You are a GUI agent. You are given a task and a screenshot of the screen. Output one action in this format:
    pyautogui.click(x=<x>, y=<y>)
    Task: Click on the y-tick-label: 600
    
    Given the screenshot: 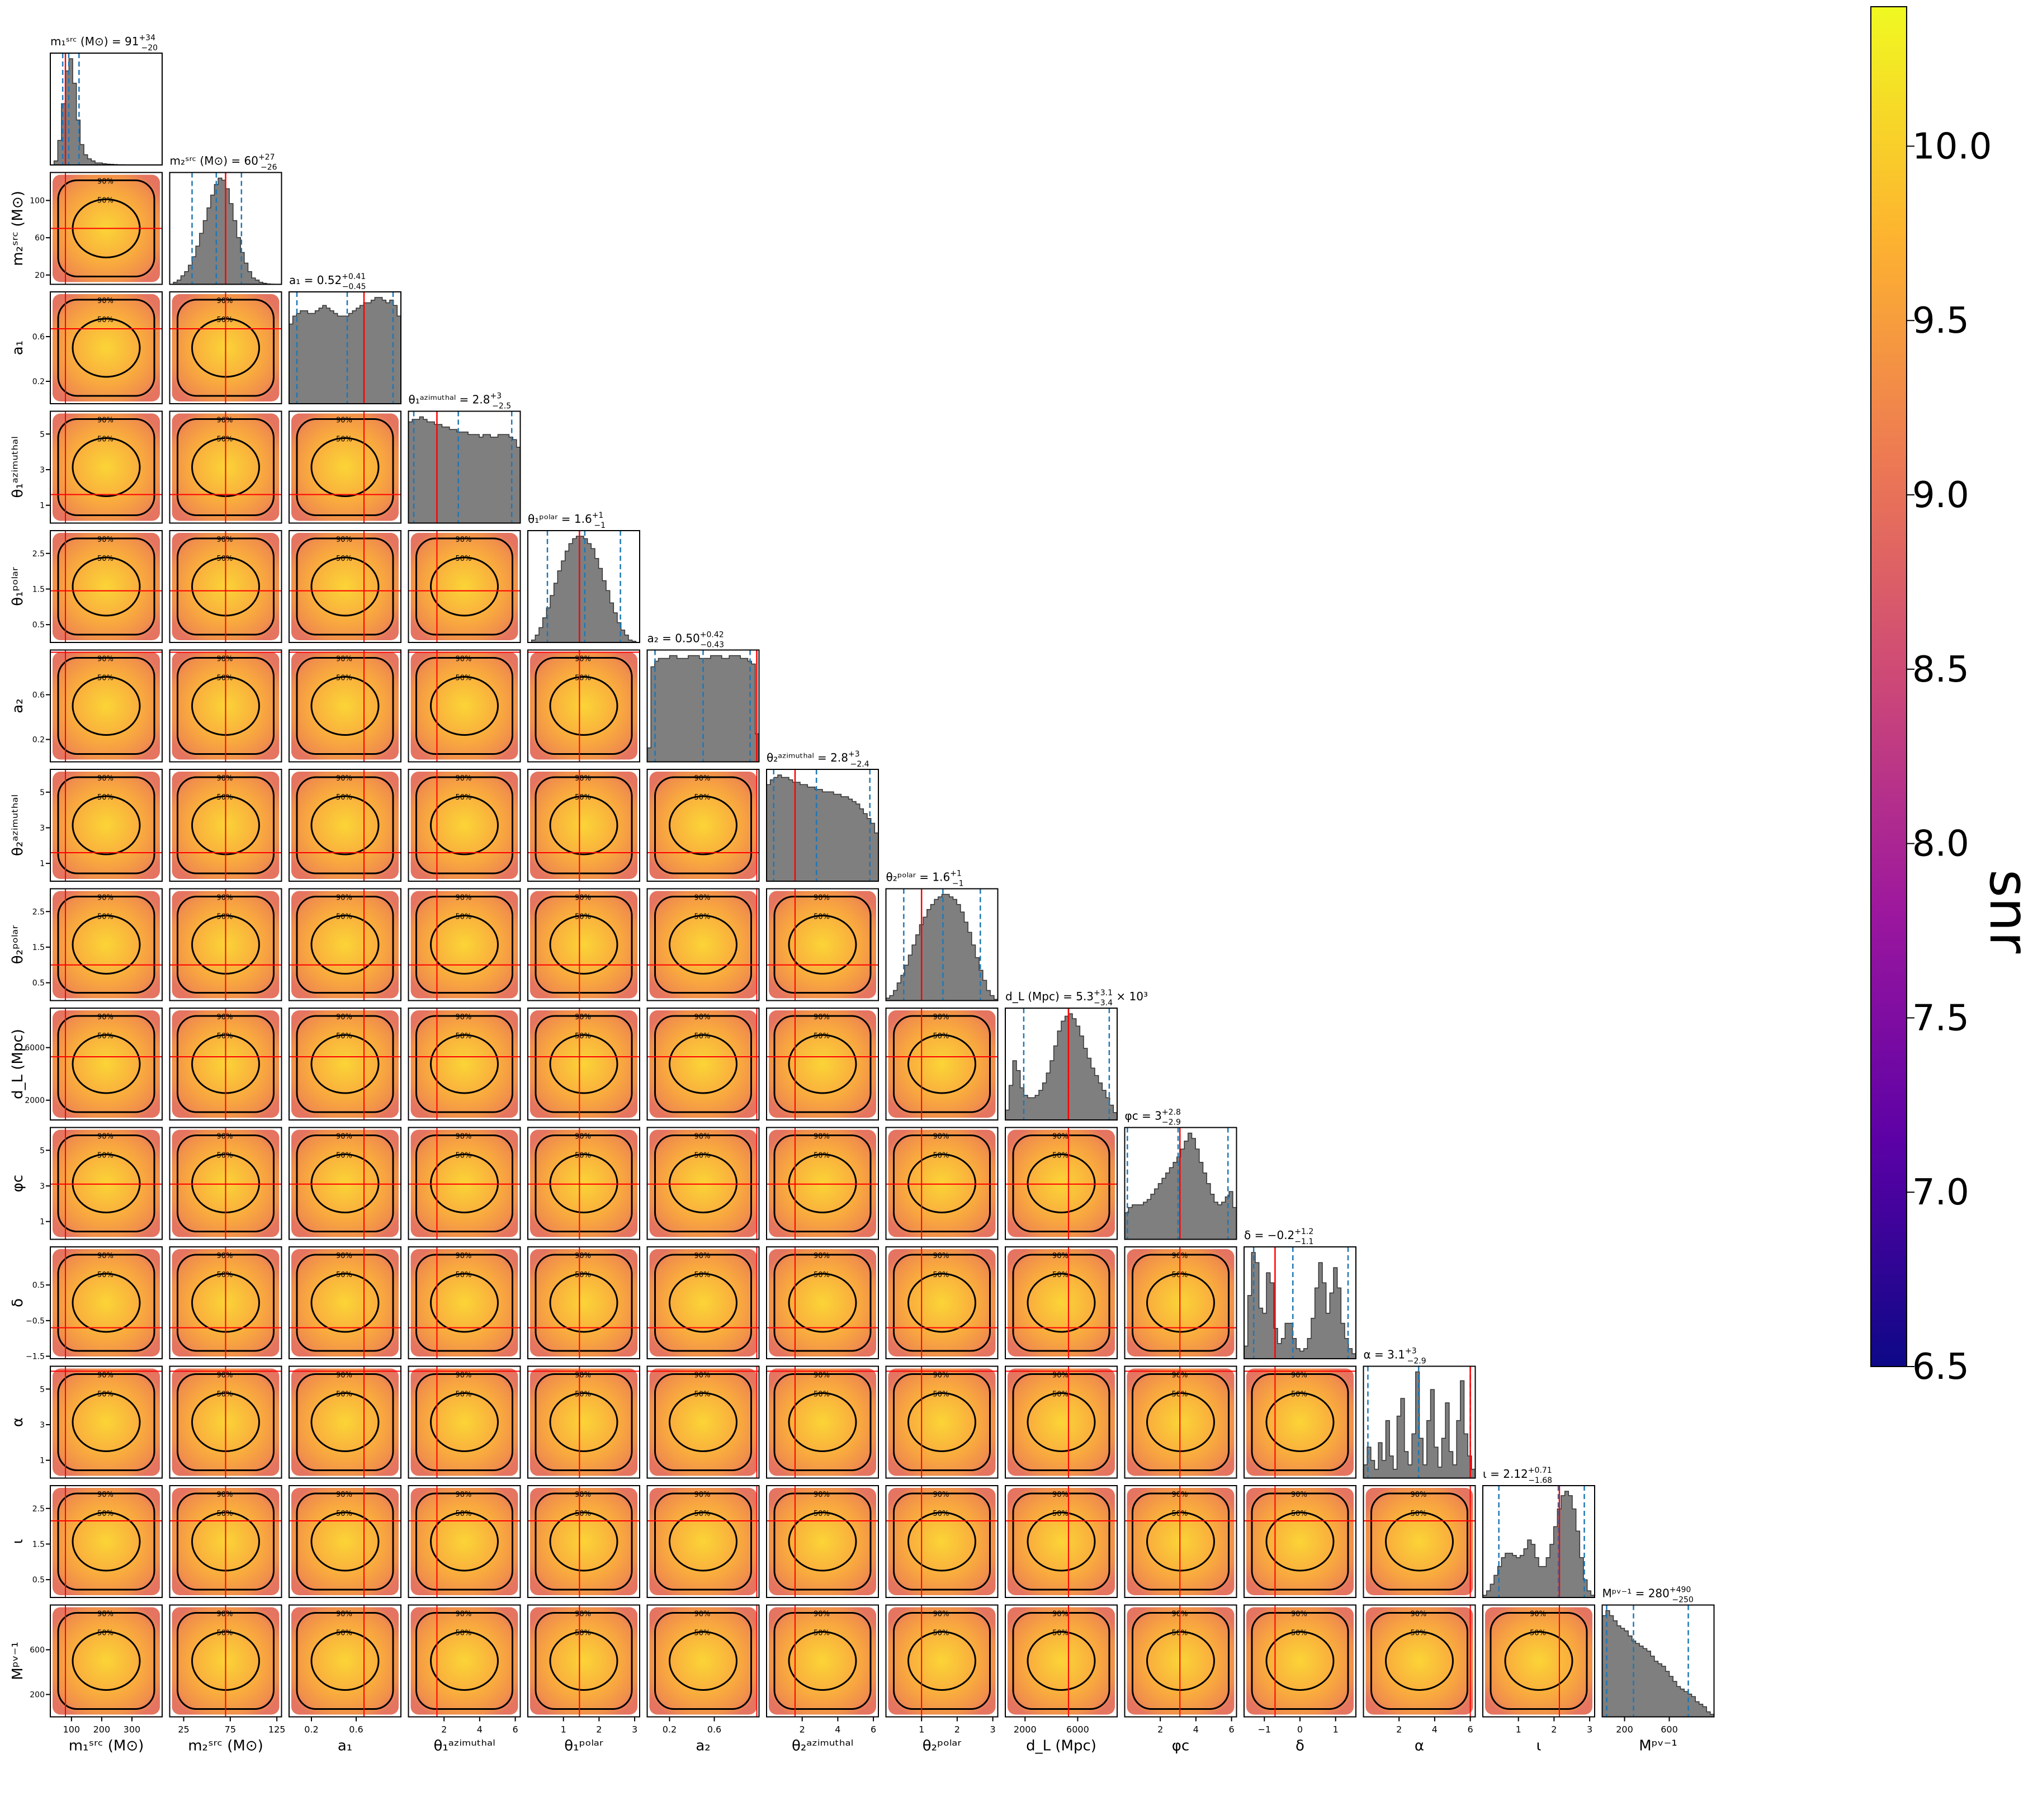 What is the action you would take?
    pyautogui.click(x=37, y=1650)
    